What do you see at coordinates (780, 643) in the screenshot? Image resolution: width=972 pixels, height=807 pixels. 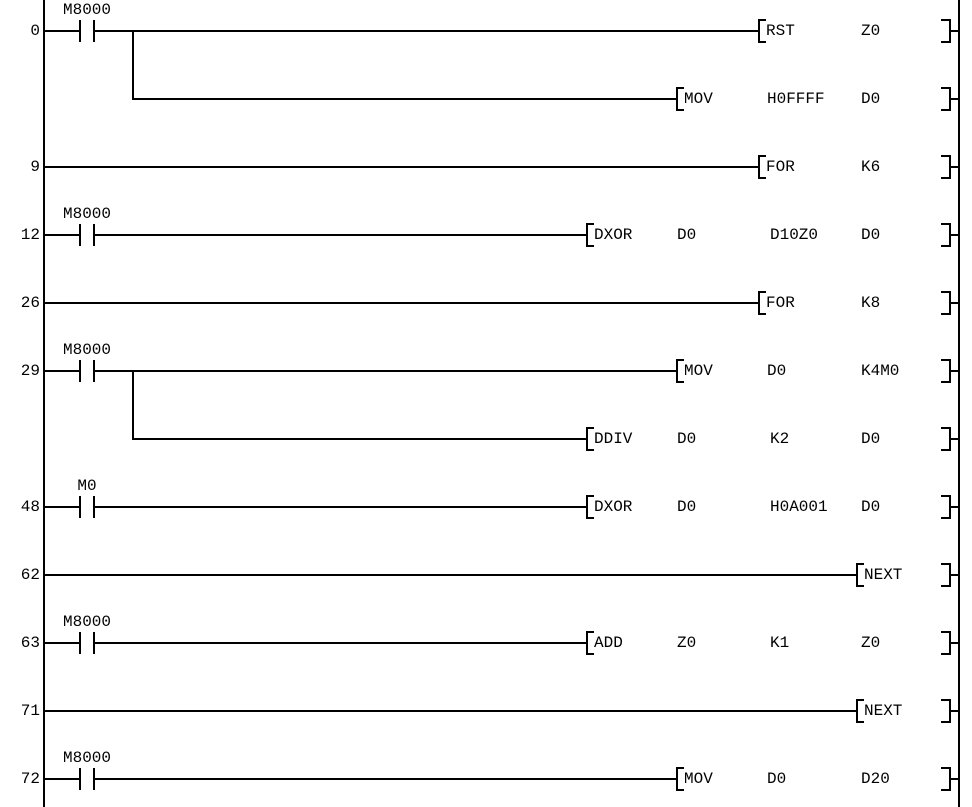 I see `instruction-operand: K1` at bounding box center [780, 643].